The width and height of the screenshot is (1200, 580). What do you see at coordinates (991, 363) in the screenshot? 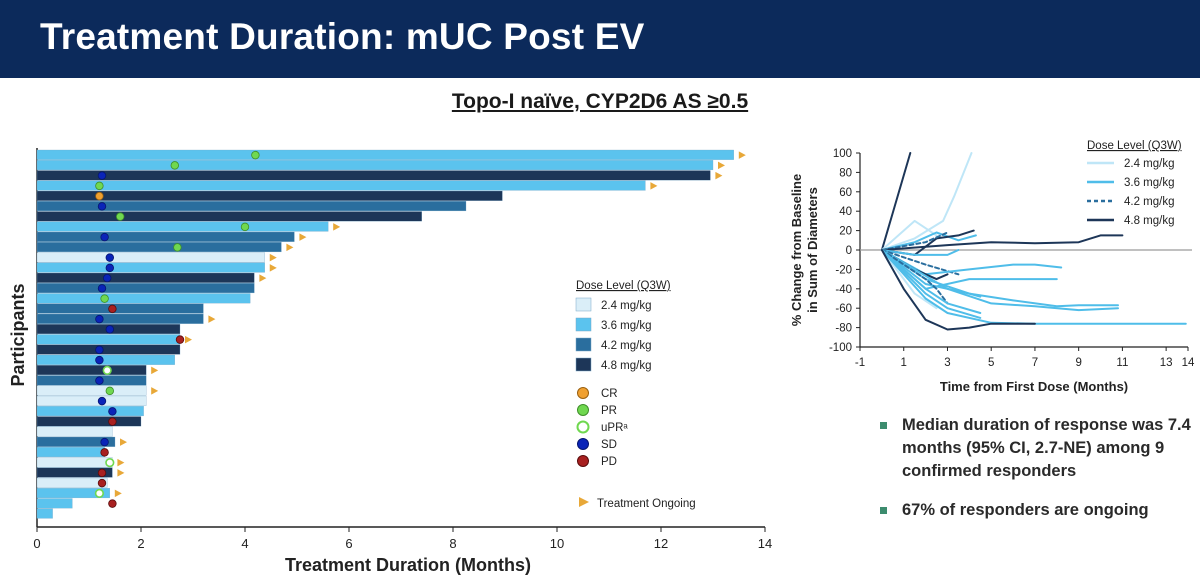
I see `spider-x-tick-label: 5` at bounding box center [991, 363].